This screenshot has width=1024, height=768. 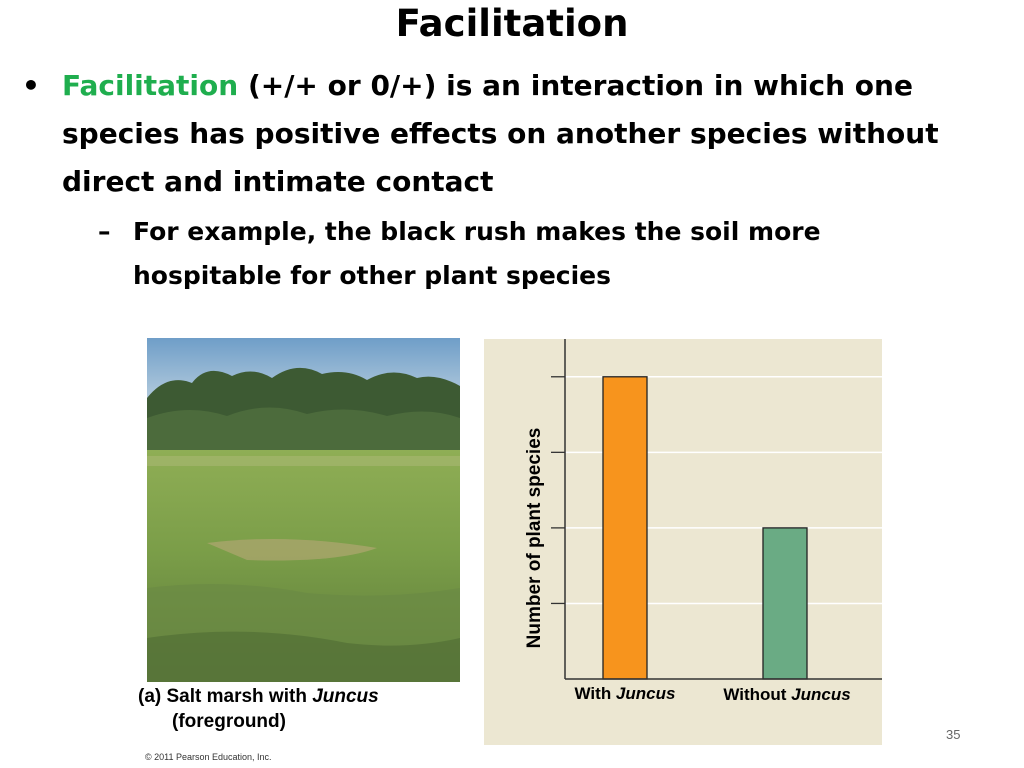 What do you see at coordinates (303, 510) in the screenshot?
I see `salt-marsh-photo` at bounding box center [303, 510].